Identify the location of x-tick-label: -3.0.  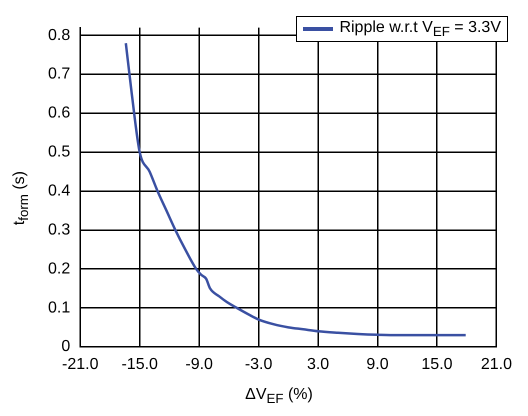
(258, 364).